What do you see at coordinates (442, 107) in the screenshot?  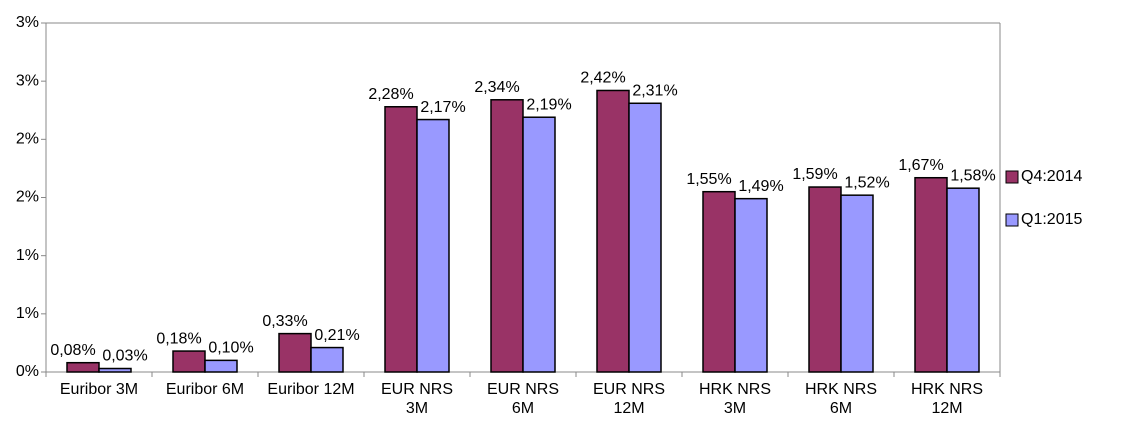 I see `data-label: 2,17%` at bounding box center [442, 107].